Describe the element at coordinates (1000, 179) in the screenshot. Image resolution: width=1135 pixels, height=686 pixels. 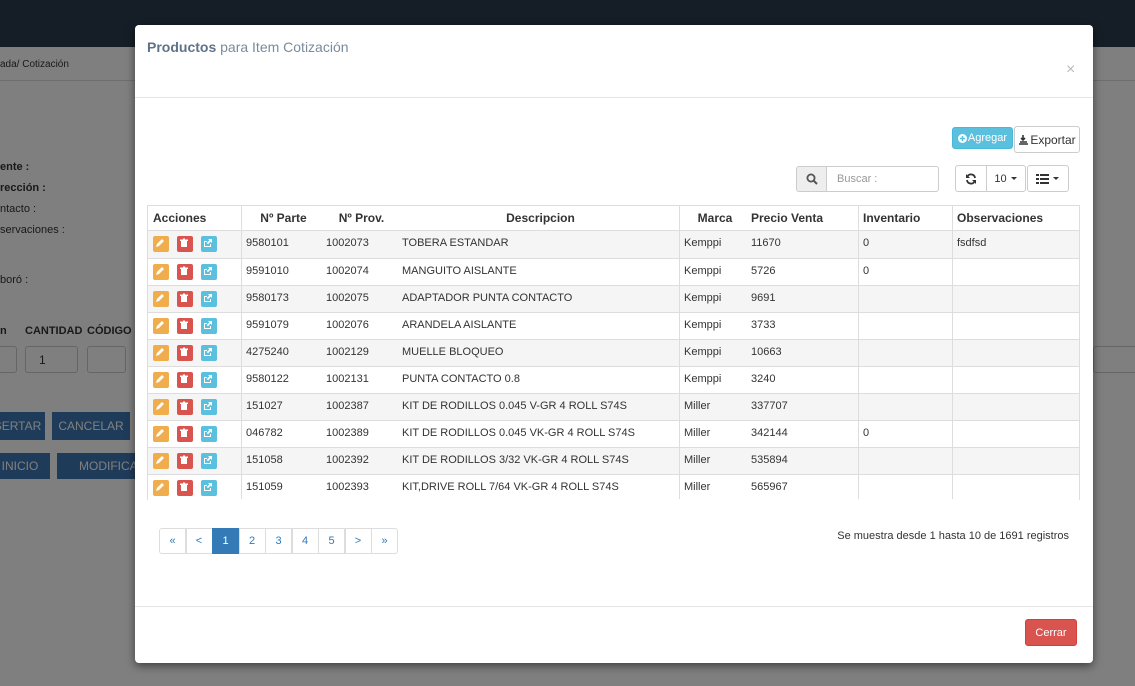
I see `label: 10` at that location.